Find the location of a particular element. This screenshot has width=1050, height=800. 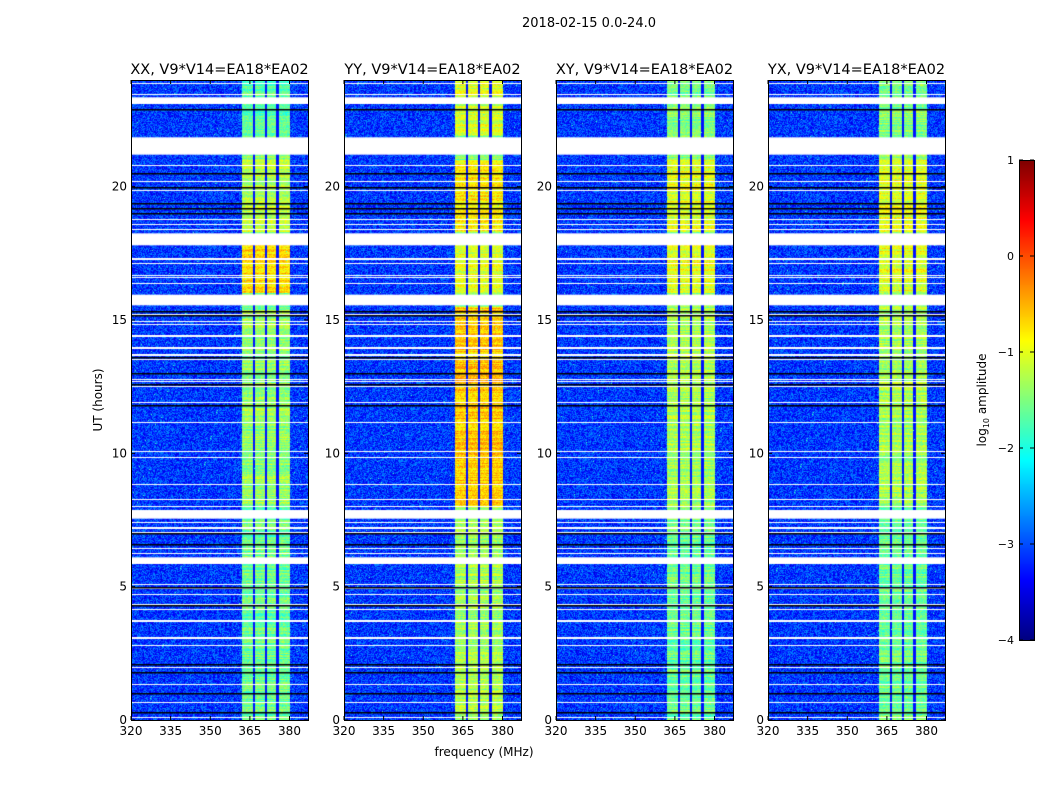

panel-title: YX, V9*V14=EA18*EA02 is located at coordinates (856, 70).